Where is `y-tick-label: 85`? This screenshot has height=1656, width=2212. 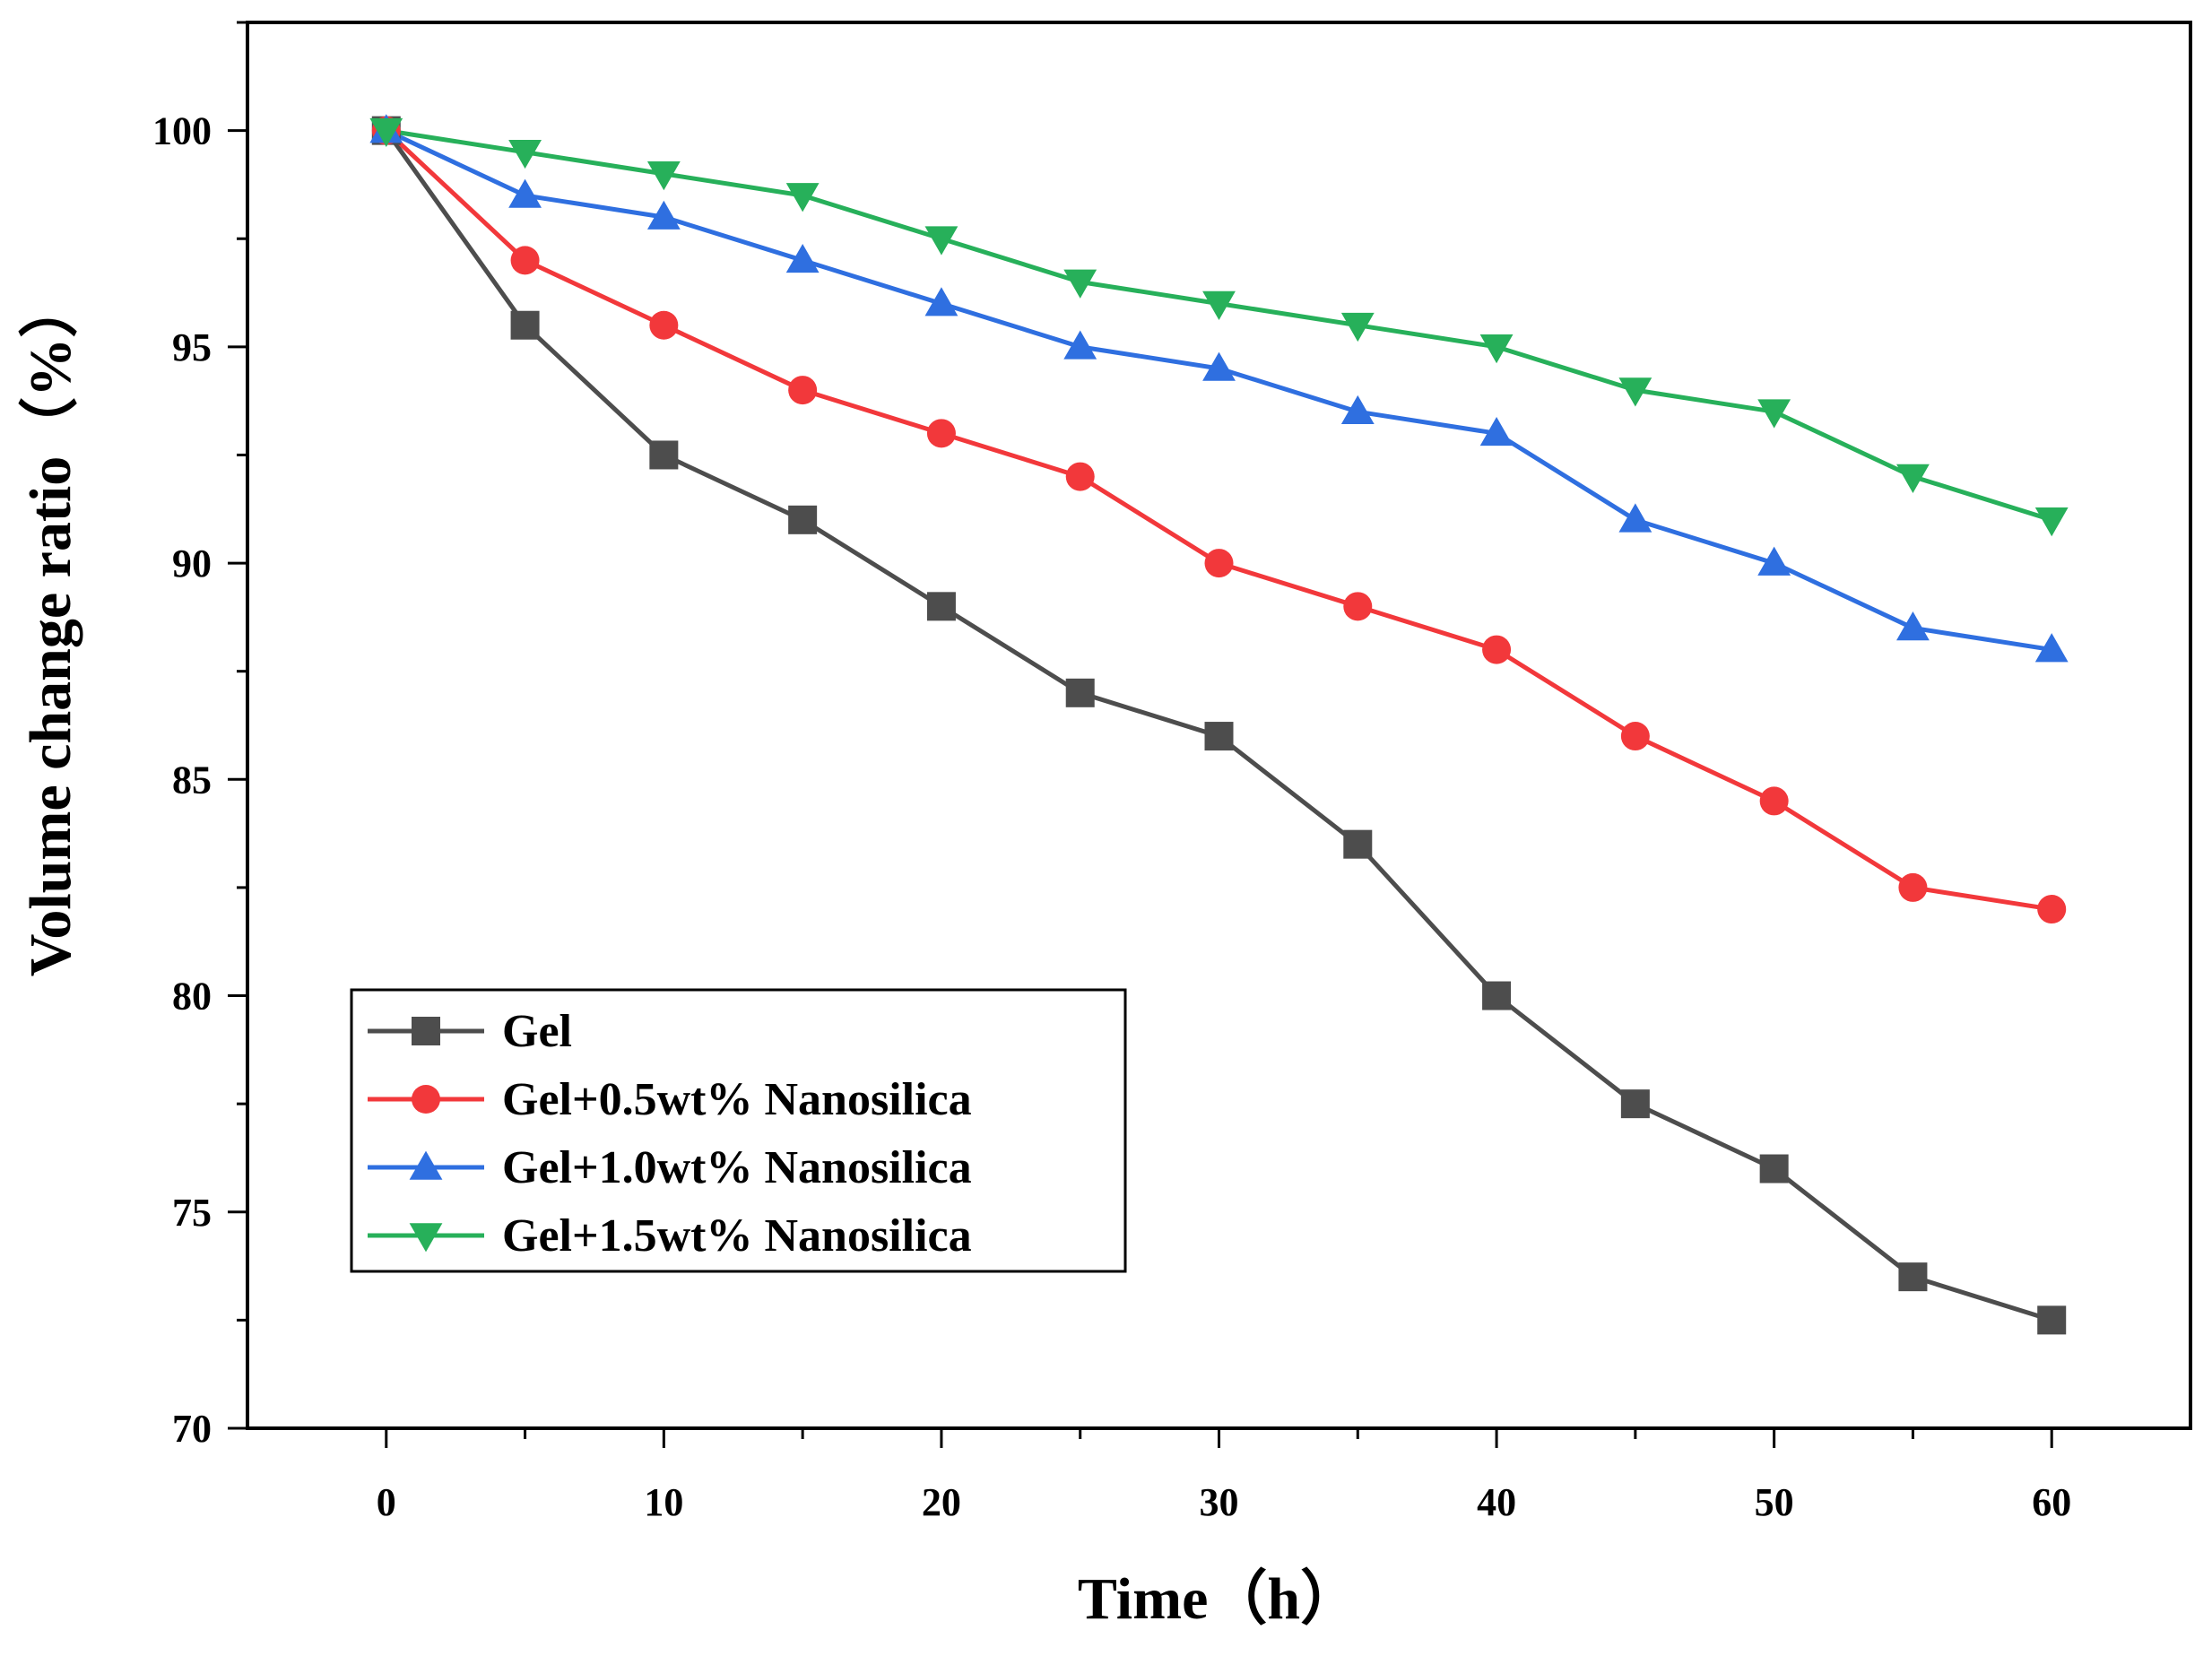
y-tick-label: 85 is located at coordinates (192, 780).